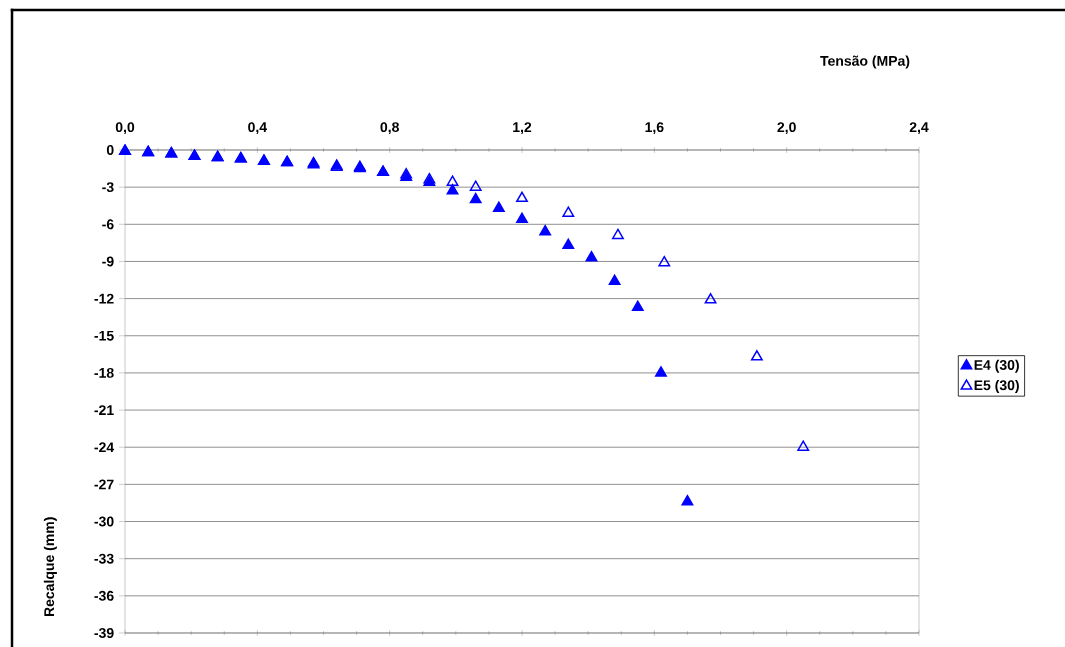 This screenshot has width=1065, height=647. What do you see at coordinates (919, 128) in the screenshot?
I see `x-tick-label: 2,4` at bounding box center [919, 128].